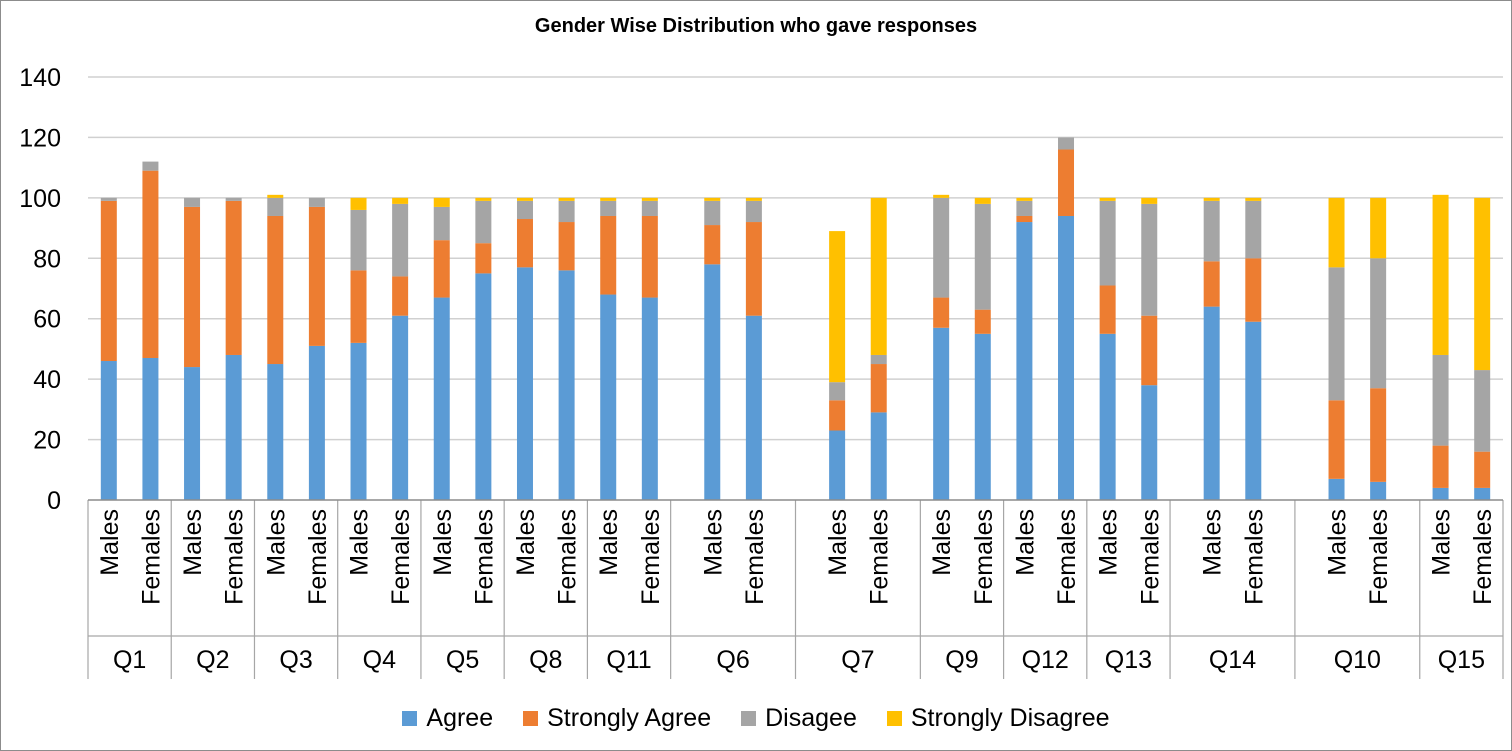 The width and height of the screenshot is (1512, 751). I want to click on bar-q6-females-disagee, so click(753, 211).